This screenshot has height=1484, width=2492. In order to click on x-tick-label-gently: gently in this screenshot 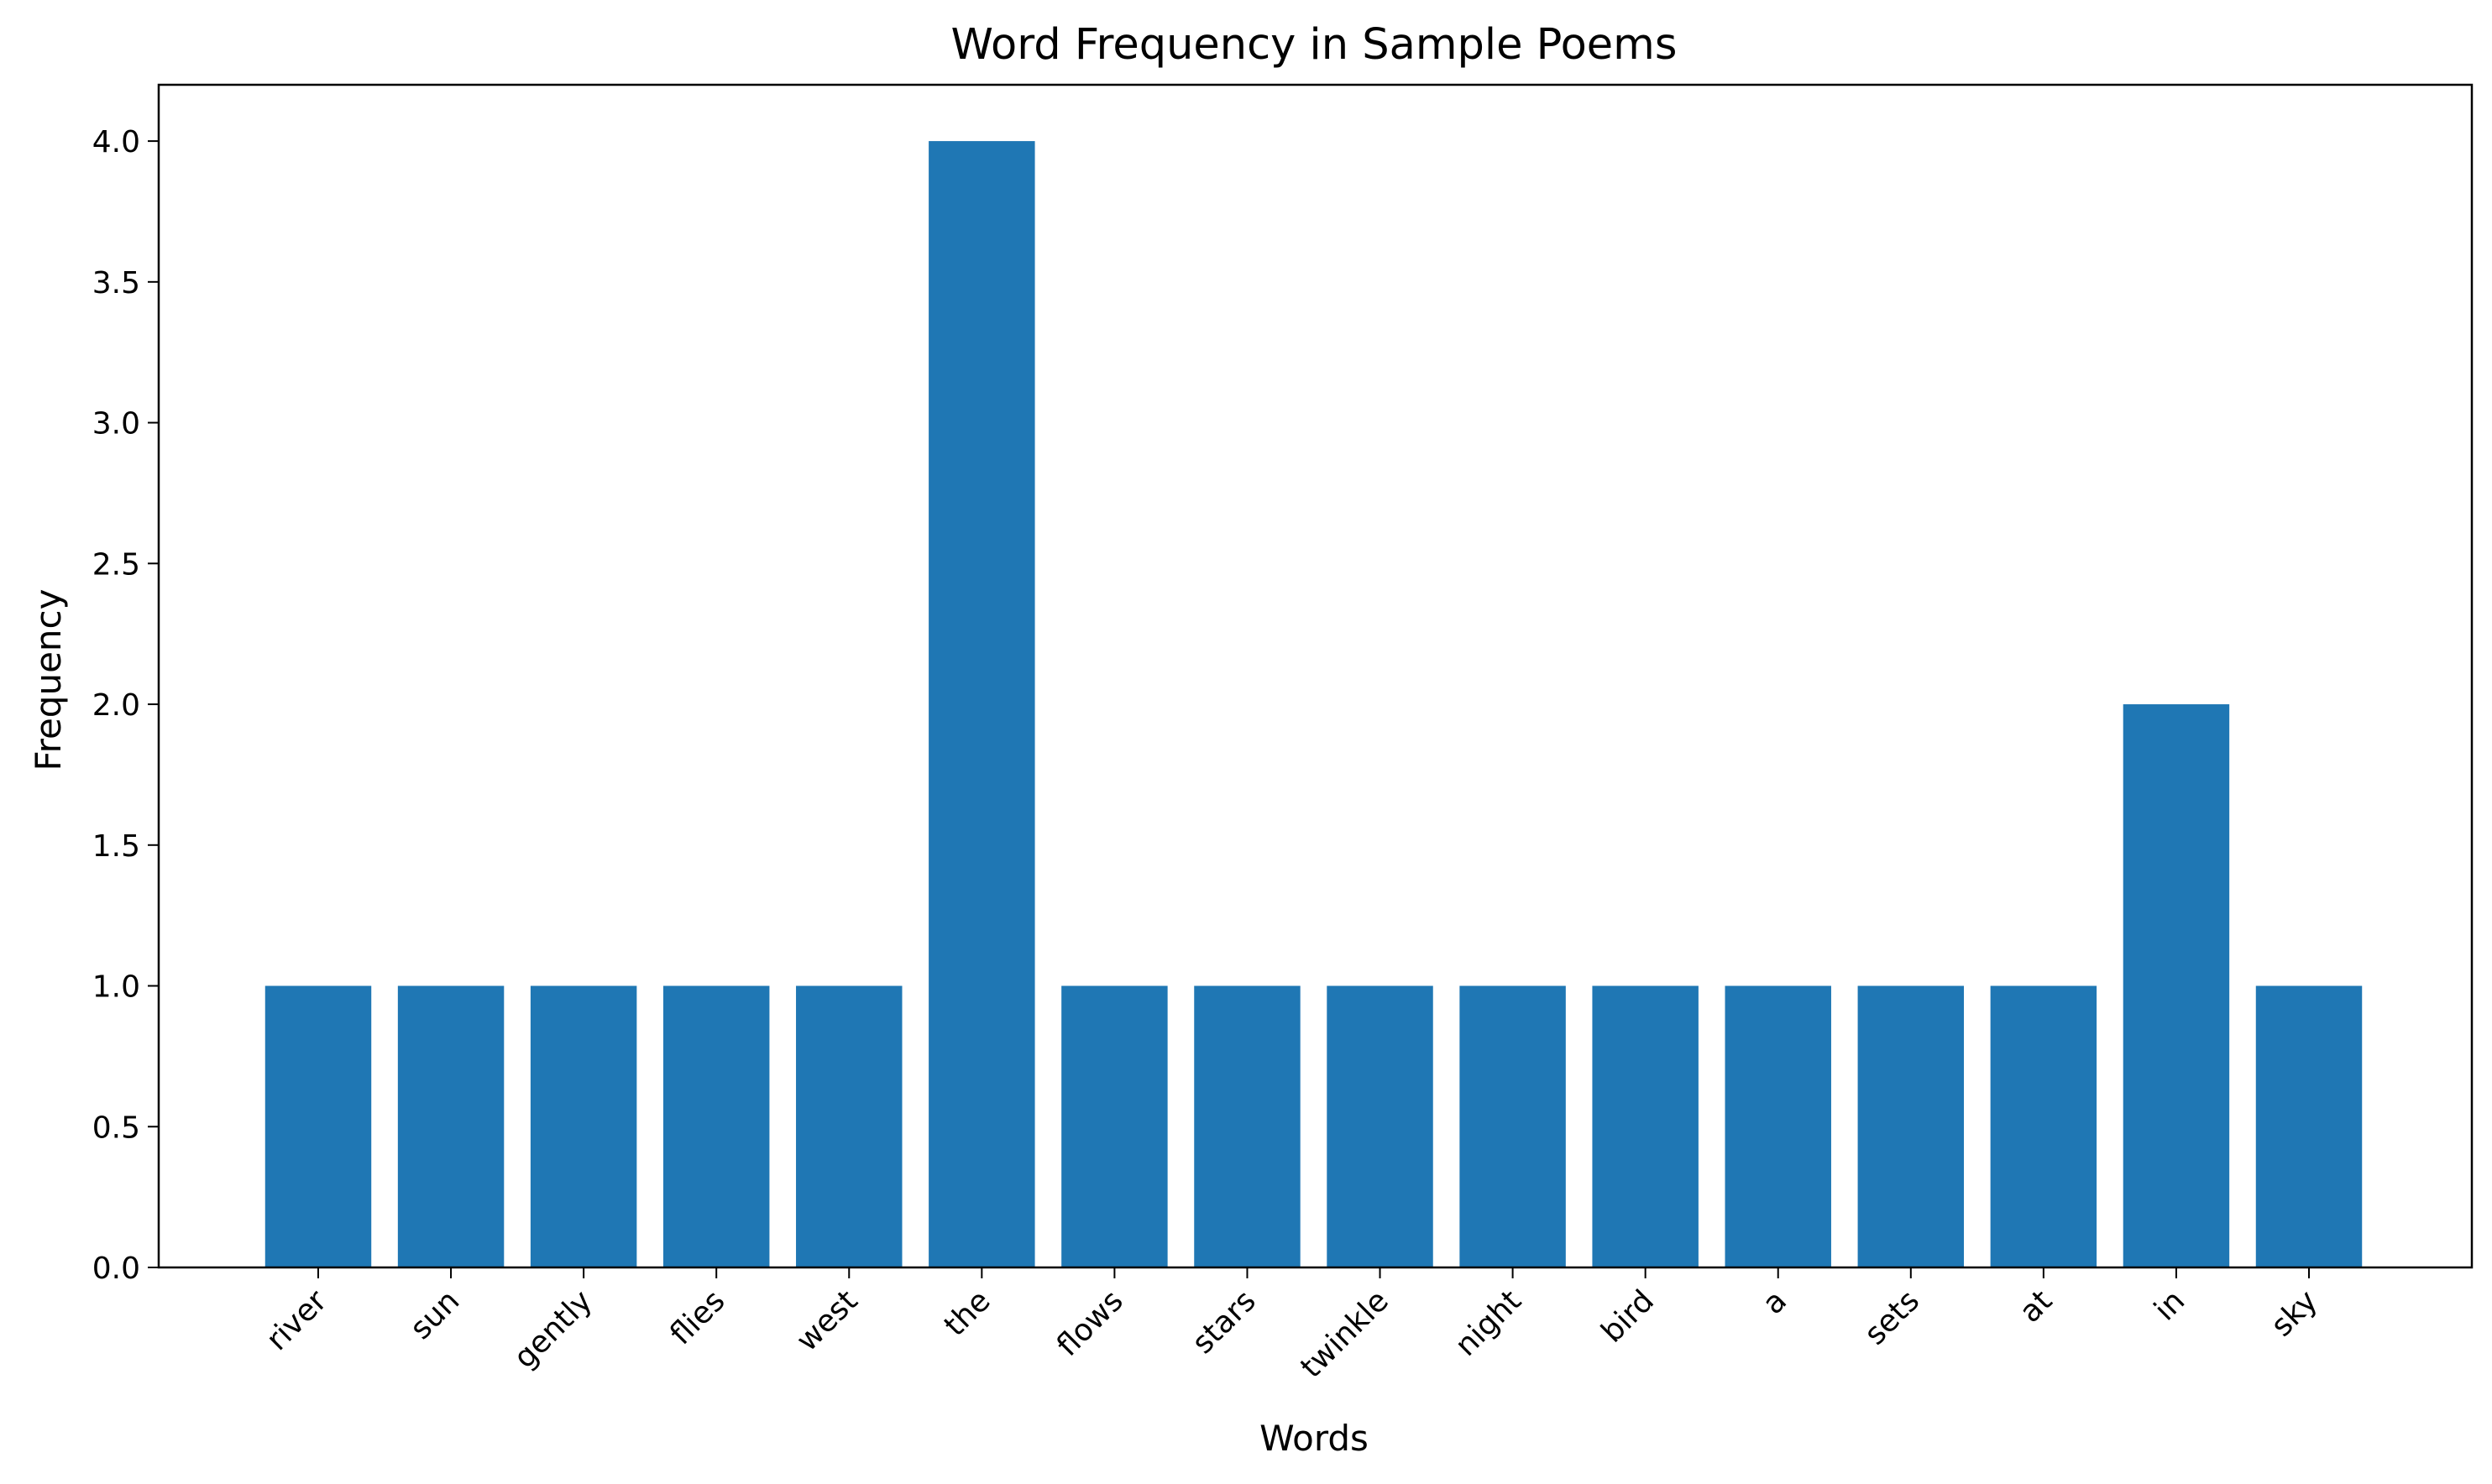, I will do `click(553, 1329)`.